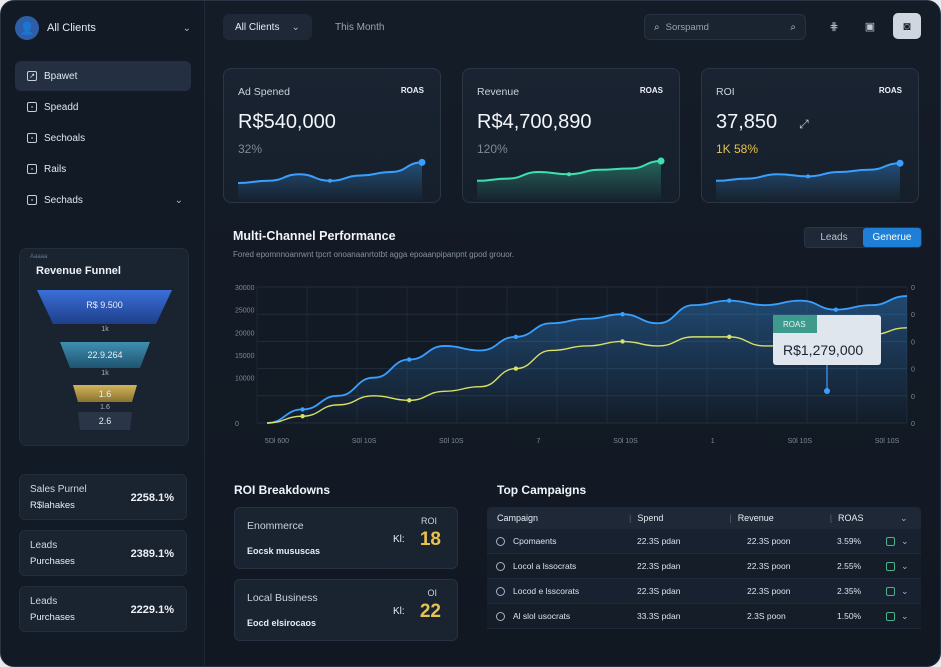 This screenshot has width=941, height=667. I want to click on col-roas: ROAS, so click(851, 518).